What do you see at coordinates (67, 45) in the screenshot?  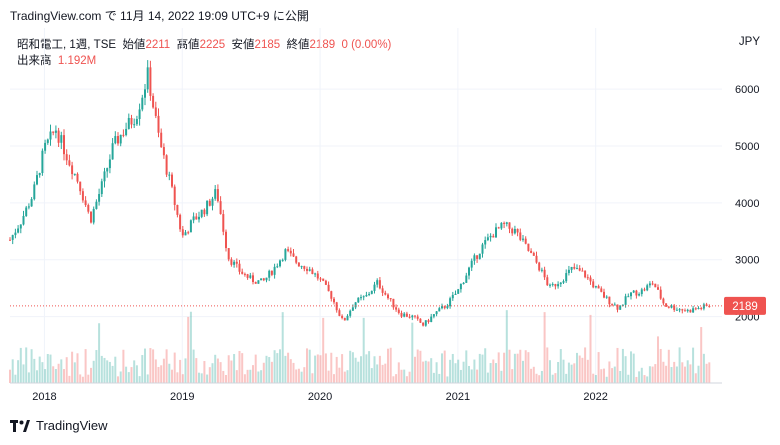 I see `symbol-label: 昭和電工, 1週, TSE` at bounding box center [67, 45].